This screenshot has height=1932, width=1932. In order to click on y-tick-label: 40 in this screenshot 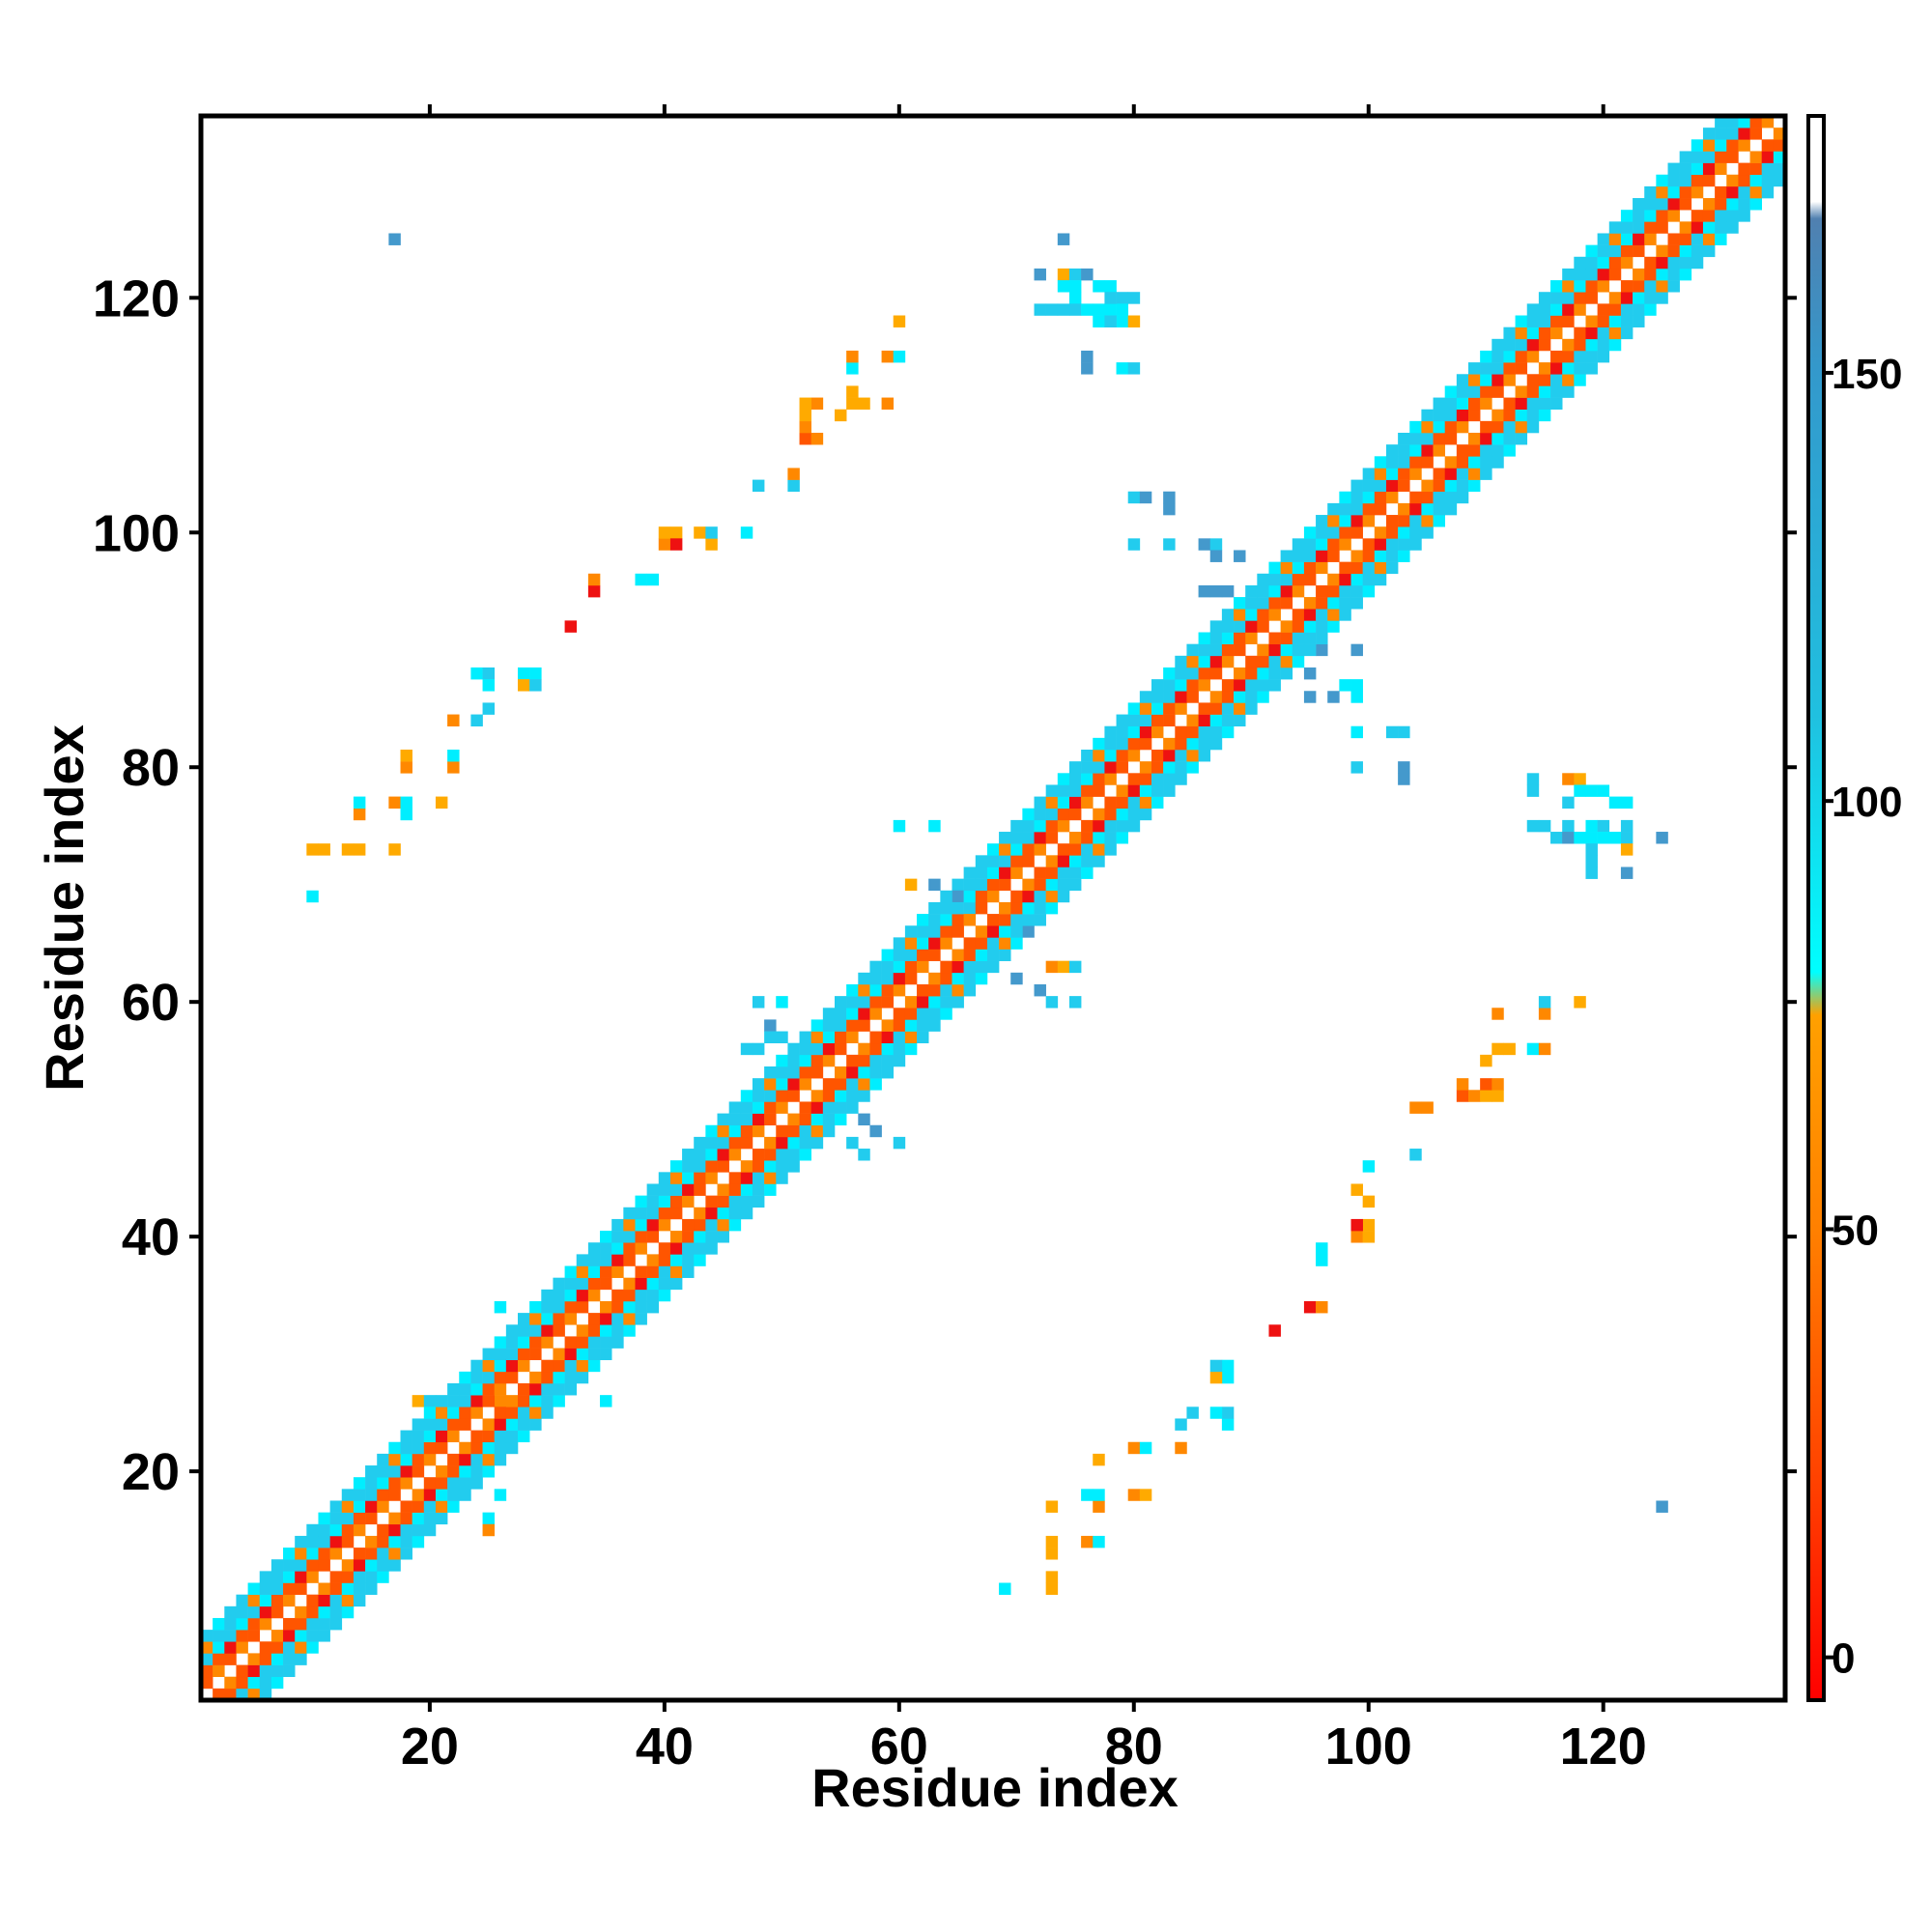, I will do `click(151, 1237)`.